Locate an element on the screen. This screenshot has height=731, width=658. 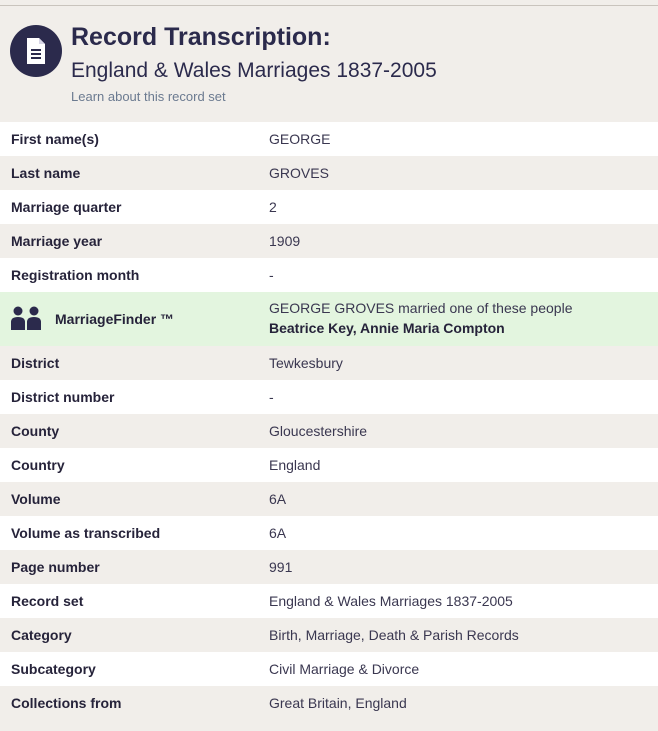
field-value: Tewkesbury is located at coordinates (306, 363).